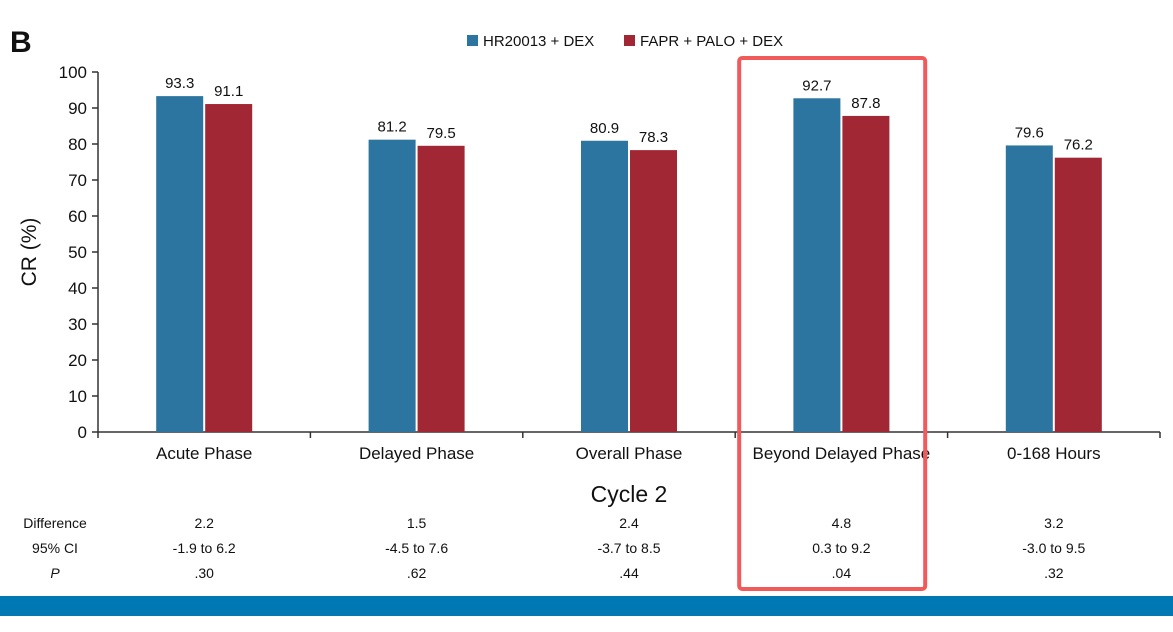 Image resolution: width=1173 pixels, height=632 pixels. I want to click on y-tick-label: 0, so click(82, 432).